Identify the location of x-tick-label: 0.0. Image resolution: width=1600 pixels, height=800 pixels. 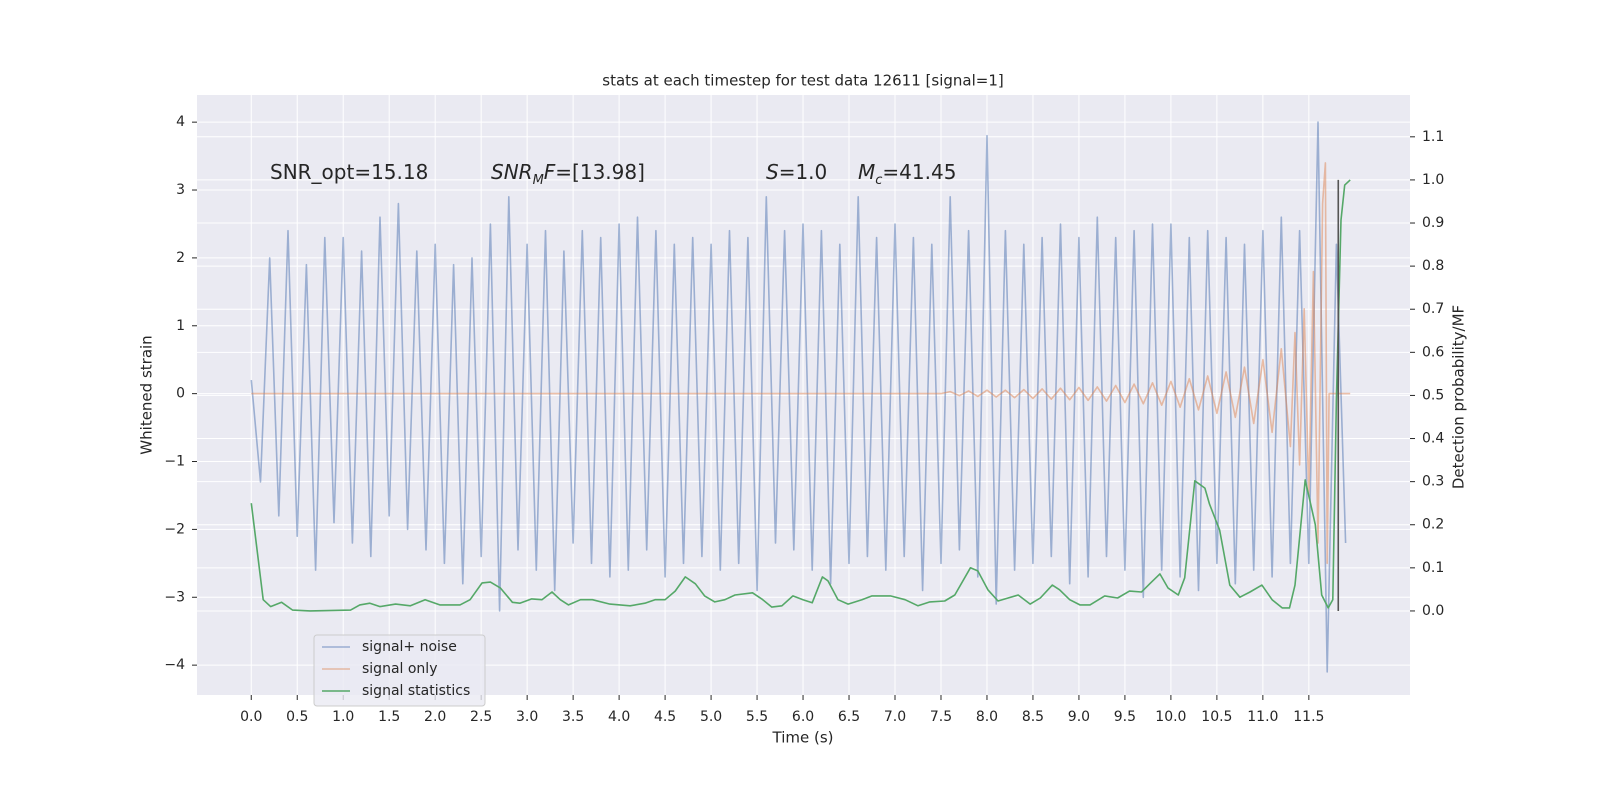
(251, 717).